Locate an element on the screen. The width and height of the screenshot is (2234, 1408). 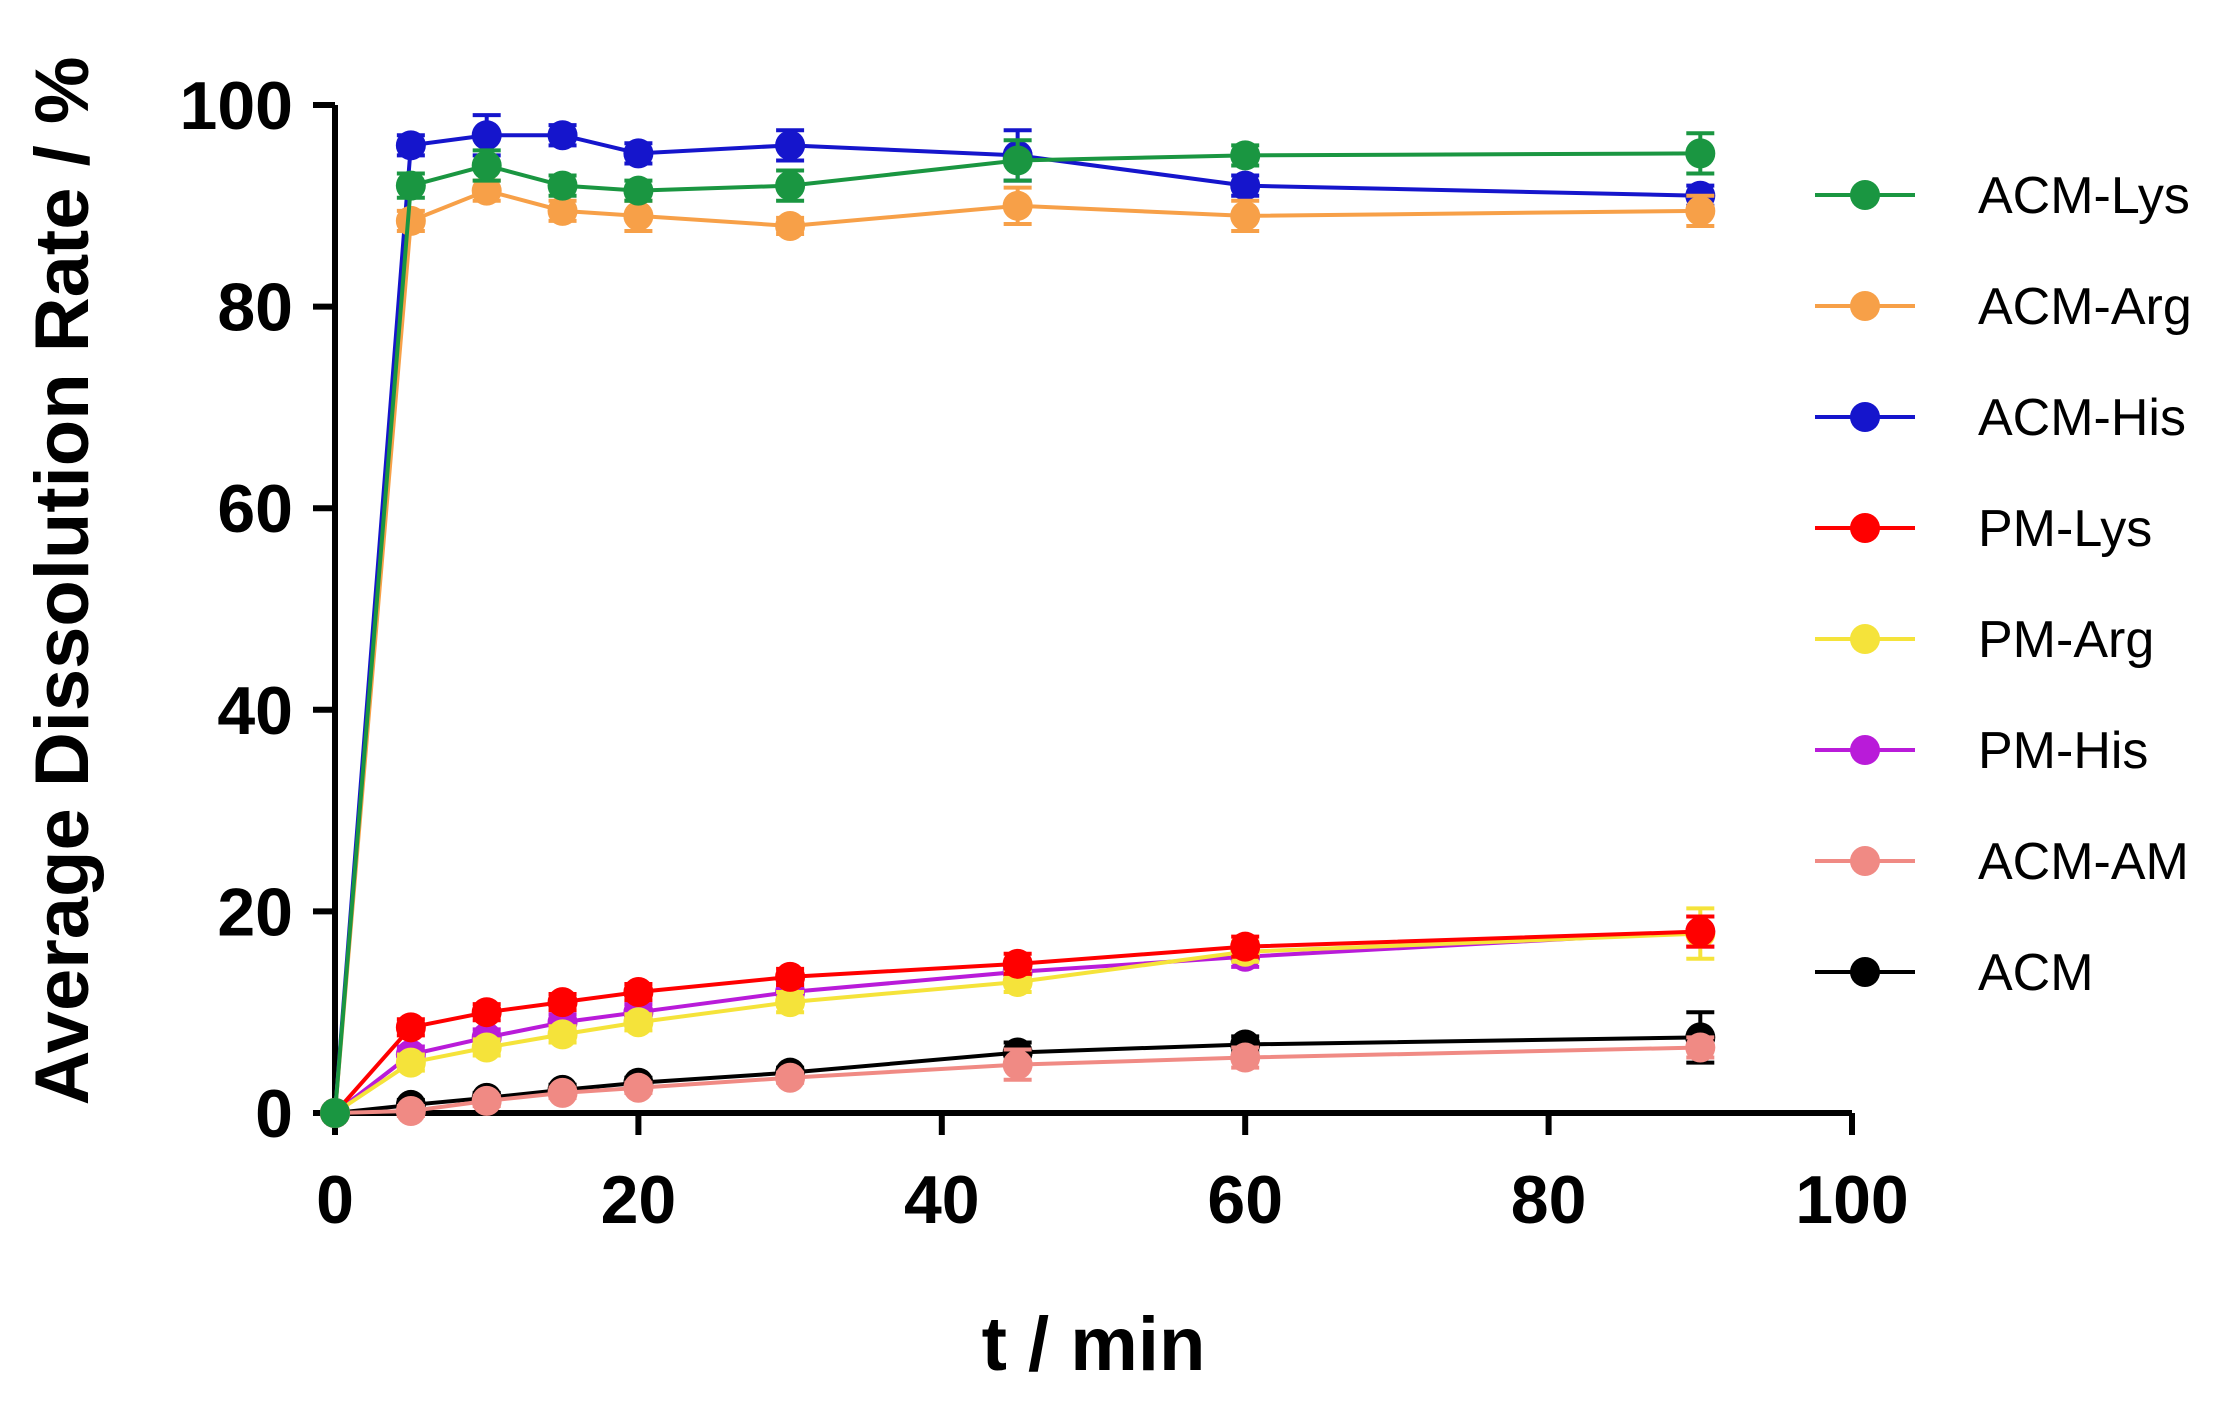
legend-item: ACM is located at coordinates (1954, 973).